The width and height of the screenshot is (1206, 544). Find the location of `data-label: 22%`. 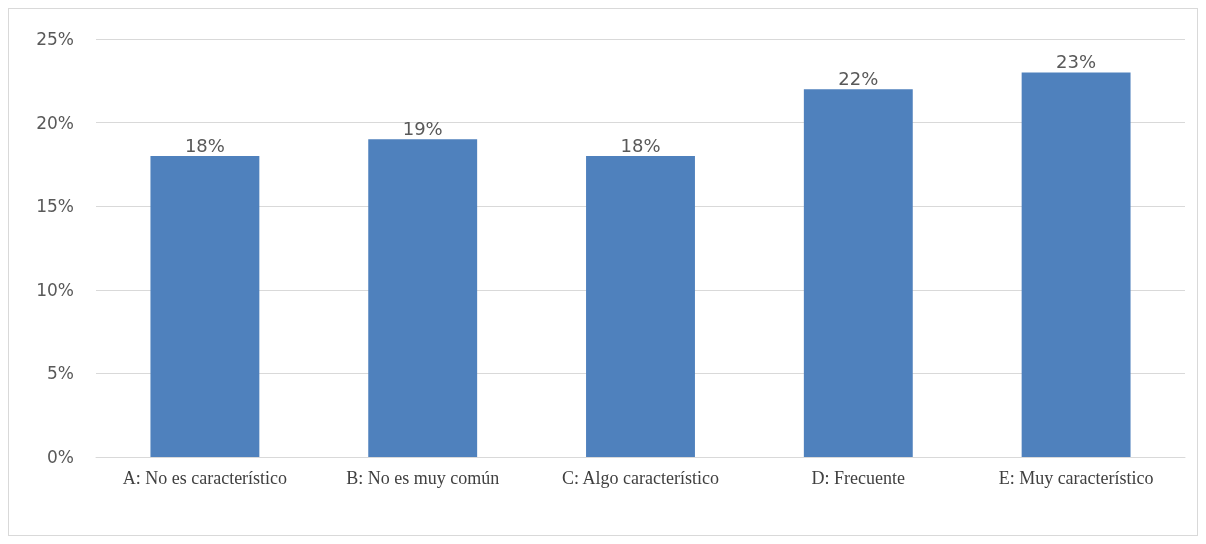

data-label: 22% is located at coordinates (858, 78).